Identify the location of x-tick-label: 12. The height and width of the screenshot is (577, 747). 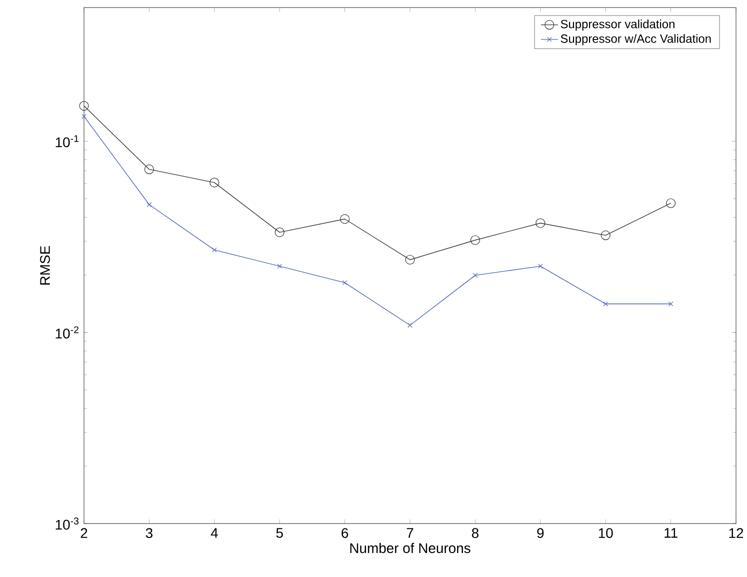
(736, 533).